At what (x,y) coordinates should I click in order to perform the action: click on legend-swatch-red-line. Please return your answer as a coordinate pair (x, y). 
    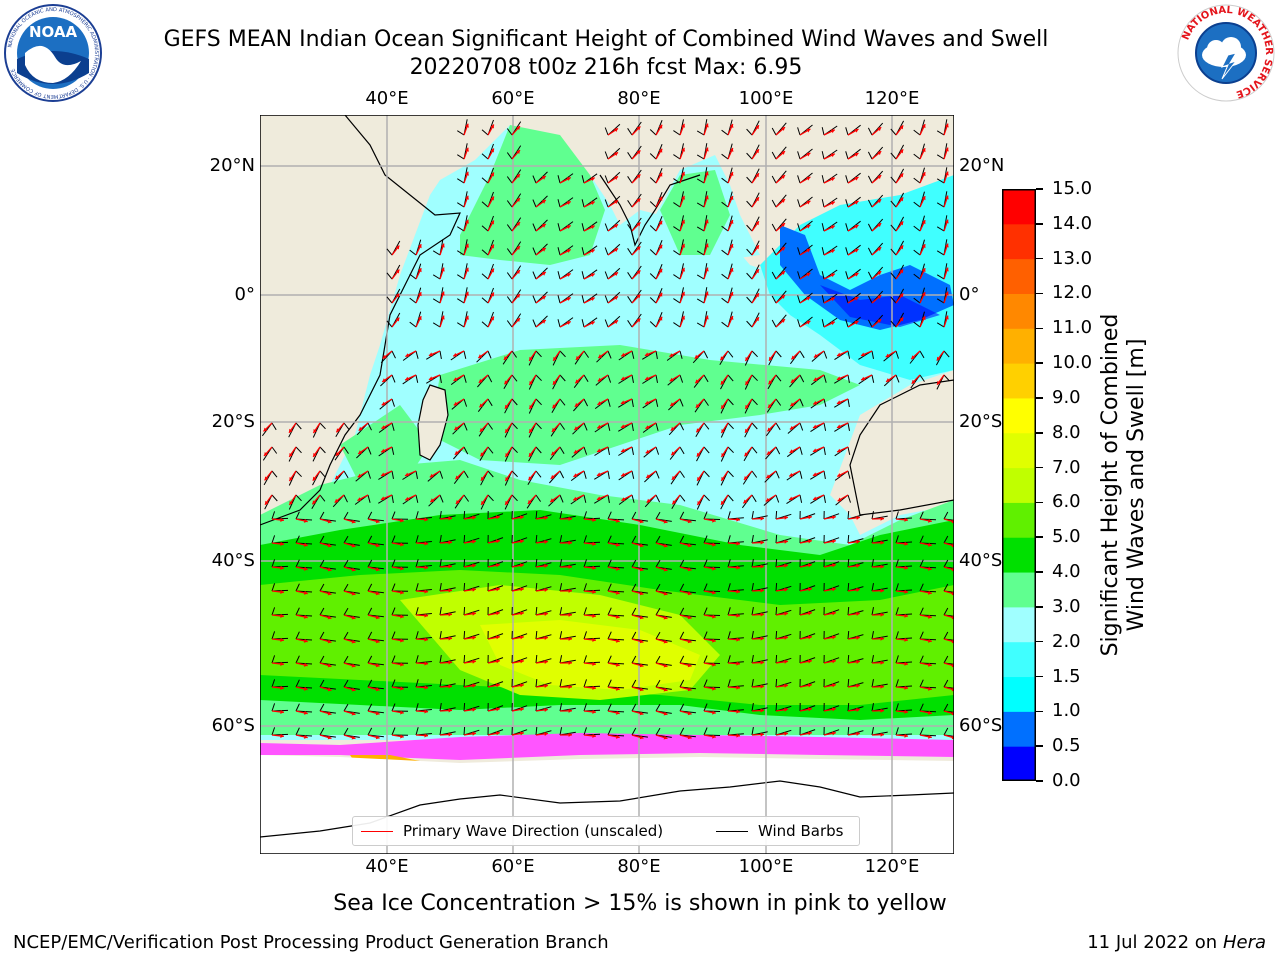
    Looking at the image, I should click on (377, 831).